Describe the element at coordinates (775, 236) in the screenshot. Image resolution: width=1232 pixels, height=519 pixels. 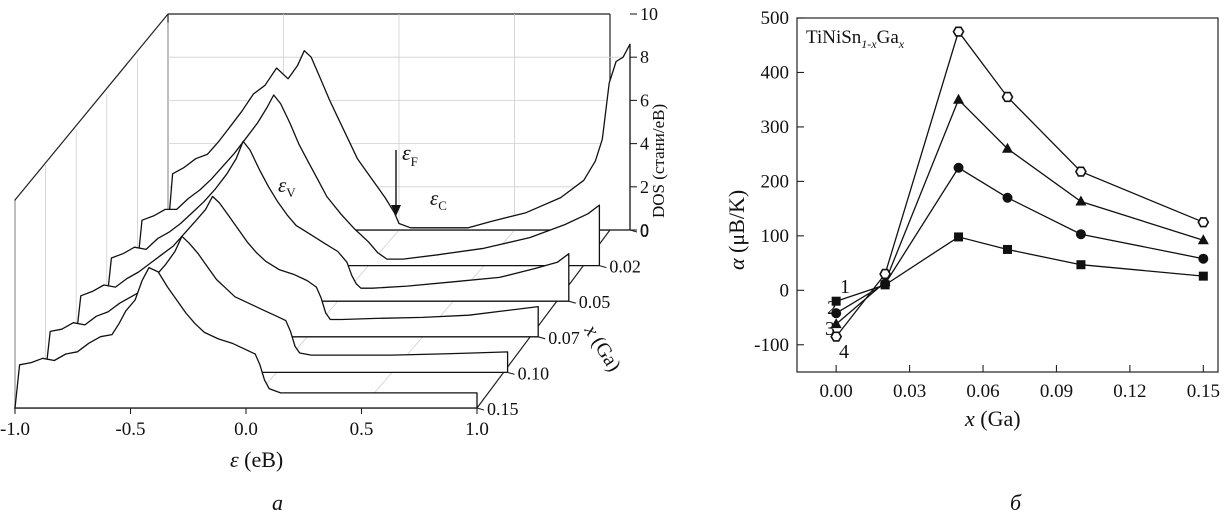
I see `y-tick-label: 100` at that location.